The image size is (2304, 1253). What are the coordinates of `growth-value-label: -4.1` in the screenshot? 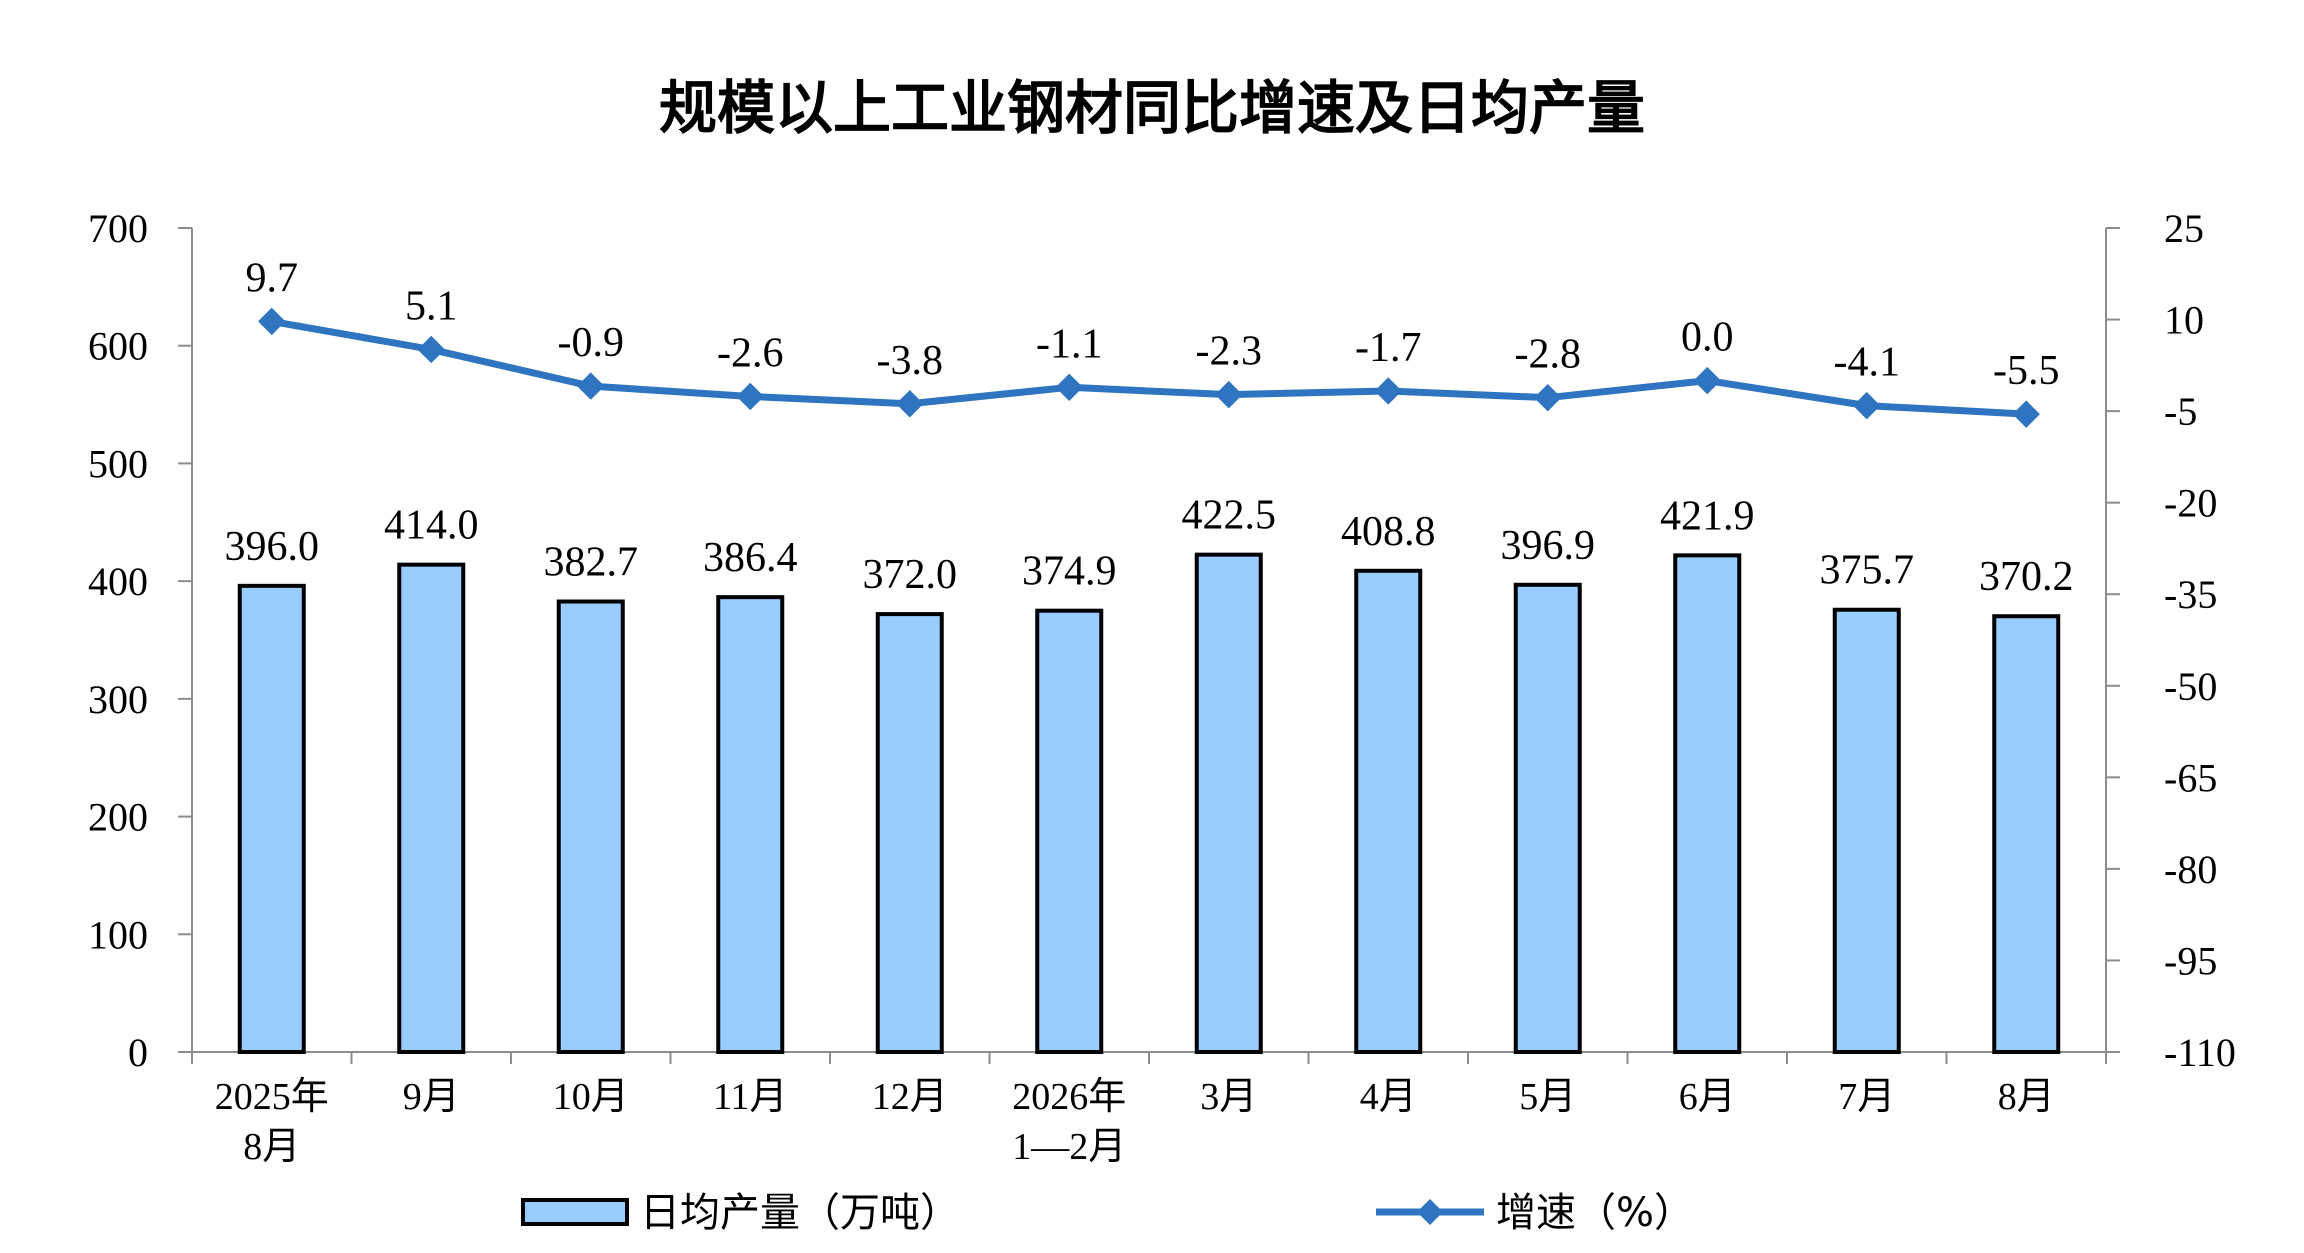 It's located at (1867, 363).